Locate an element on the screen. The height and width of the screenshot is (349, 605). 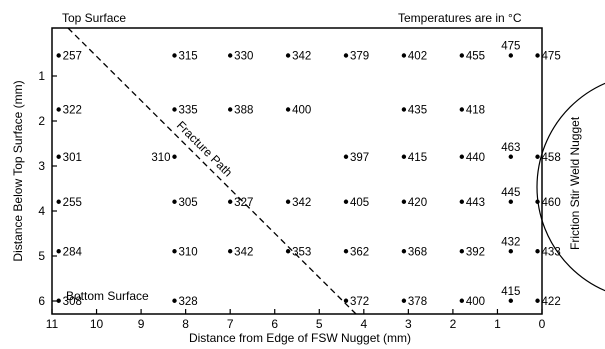
temperature-value: 397 is located at coordinates (359, 158).